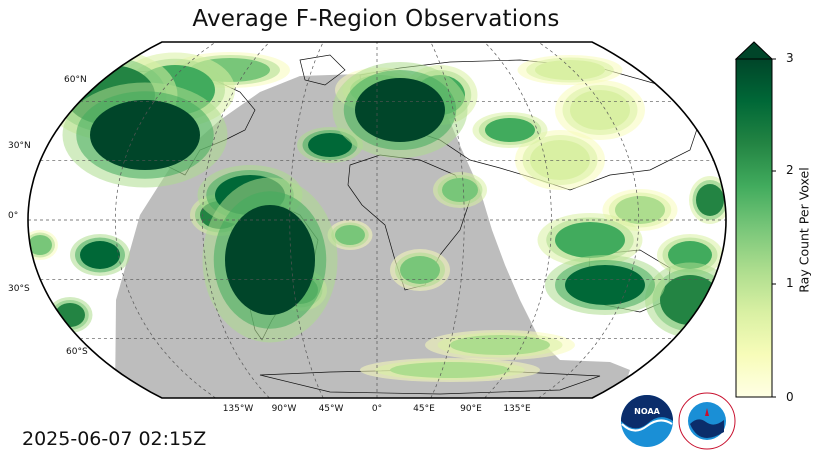  Describe the element at coordinates (471, 409) in the screenshot. I see `lon-label-90e: 90°E` at that location.